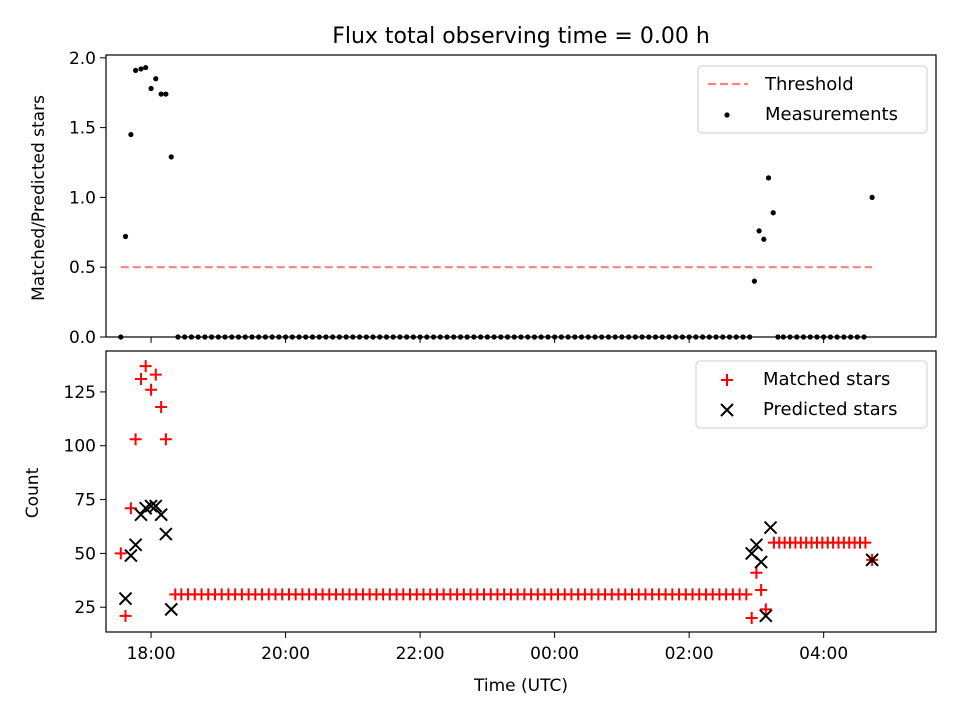 The width and height of the screenshot is (960, 720). I want to click on x-tick-label: 20:00, so click(285, 654).